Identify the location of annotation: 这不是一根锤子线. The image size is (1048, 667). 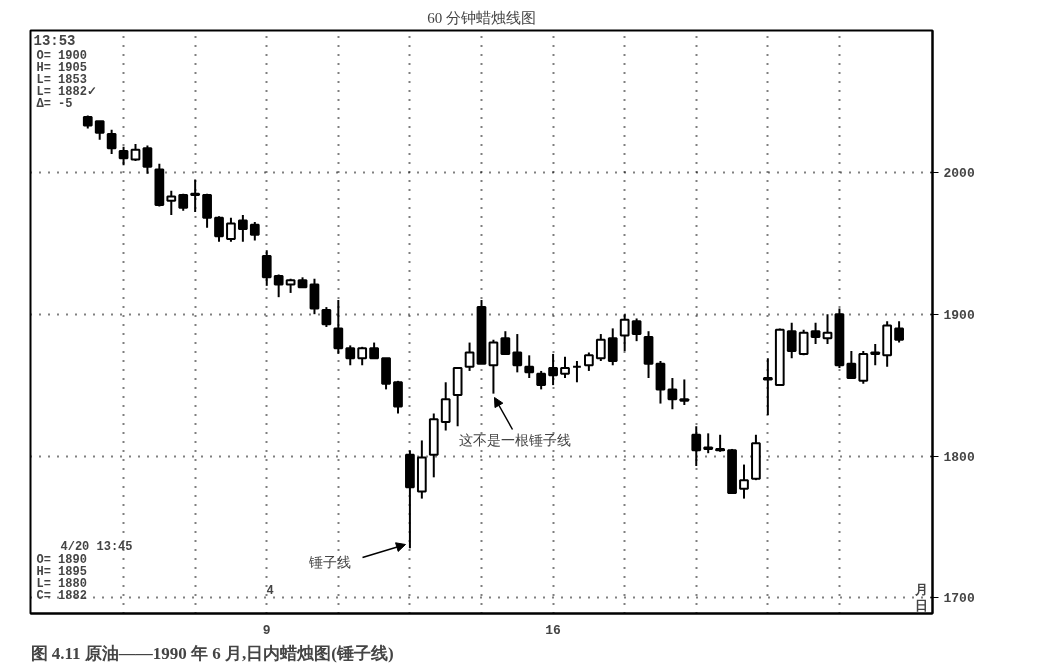
(514, 439).